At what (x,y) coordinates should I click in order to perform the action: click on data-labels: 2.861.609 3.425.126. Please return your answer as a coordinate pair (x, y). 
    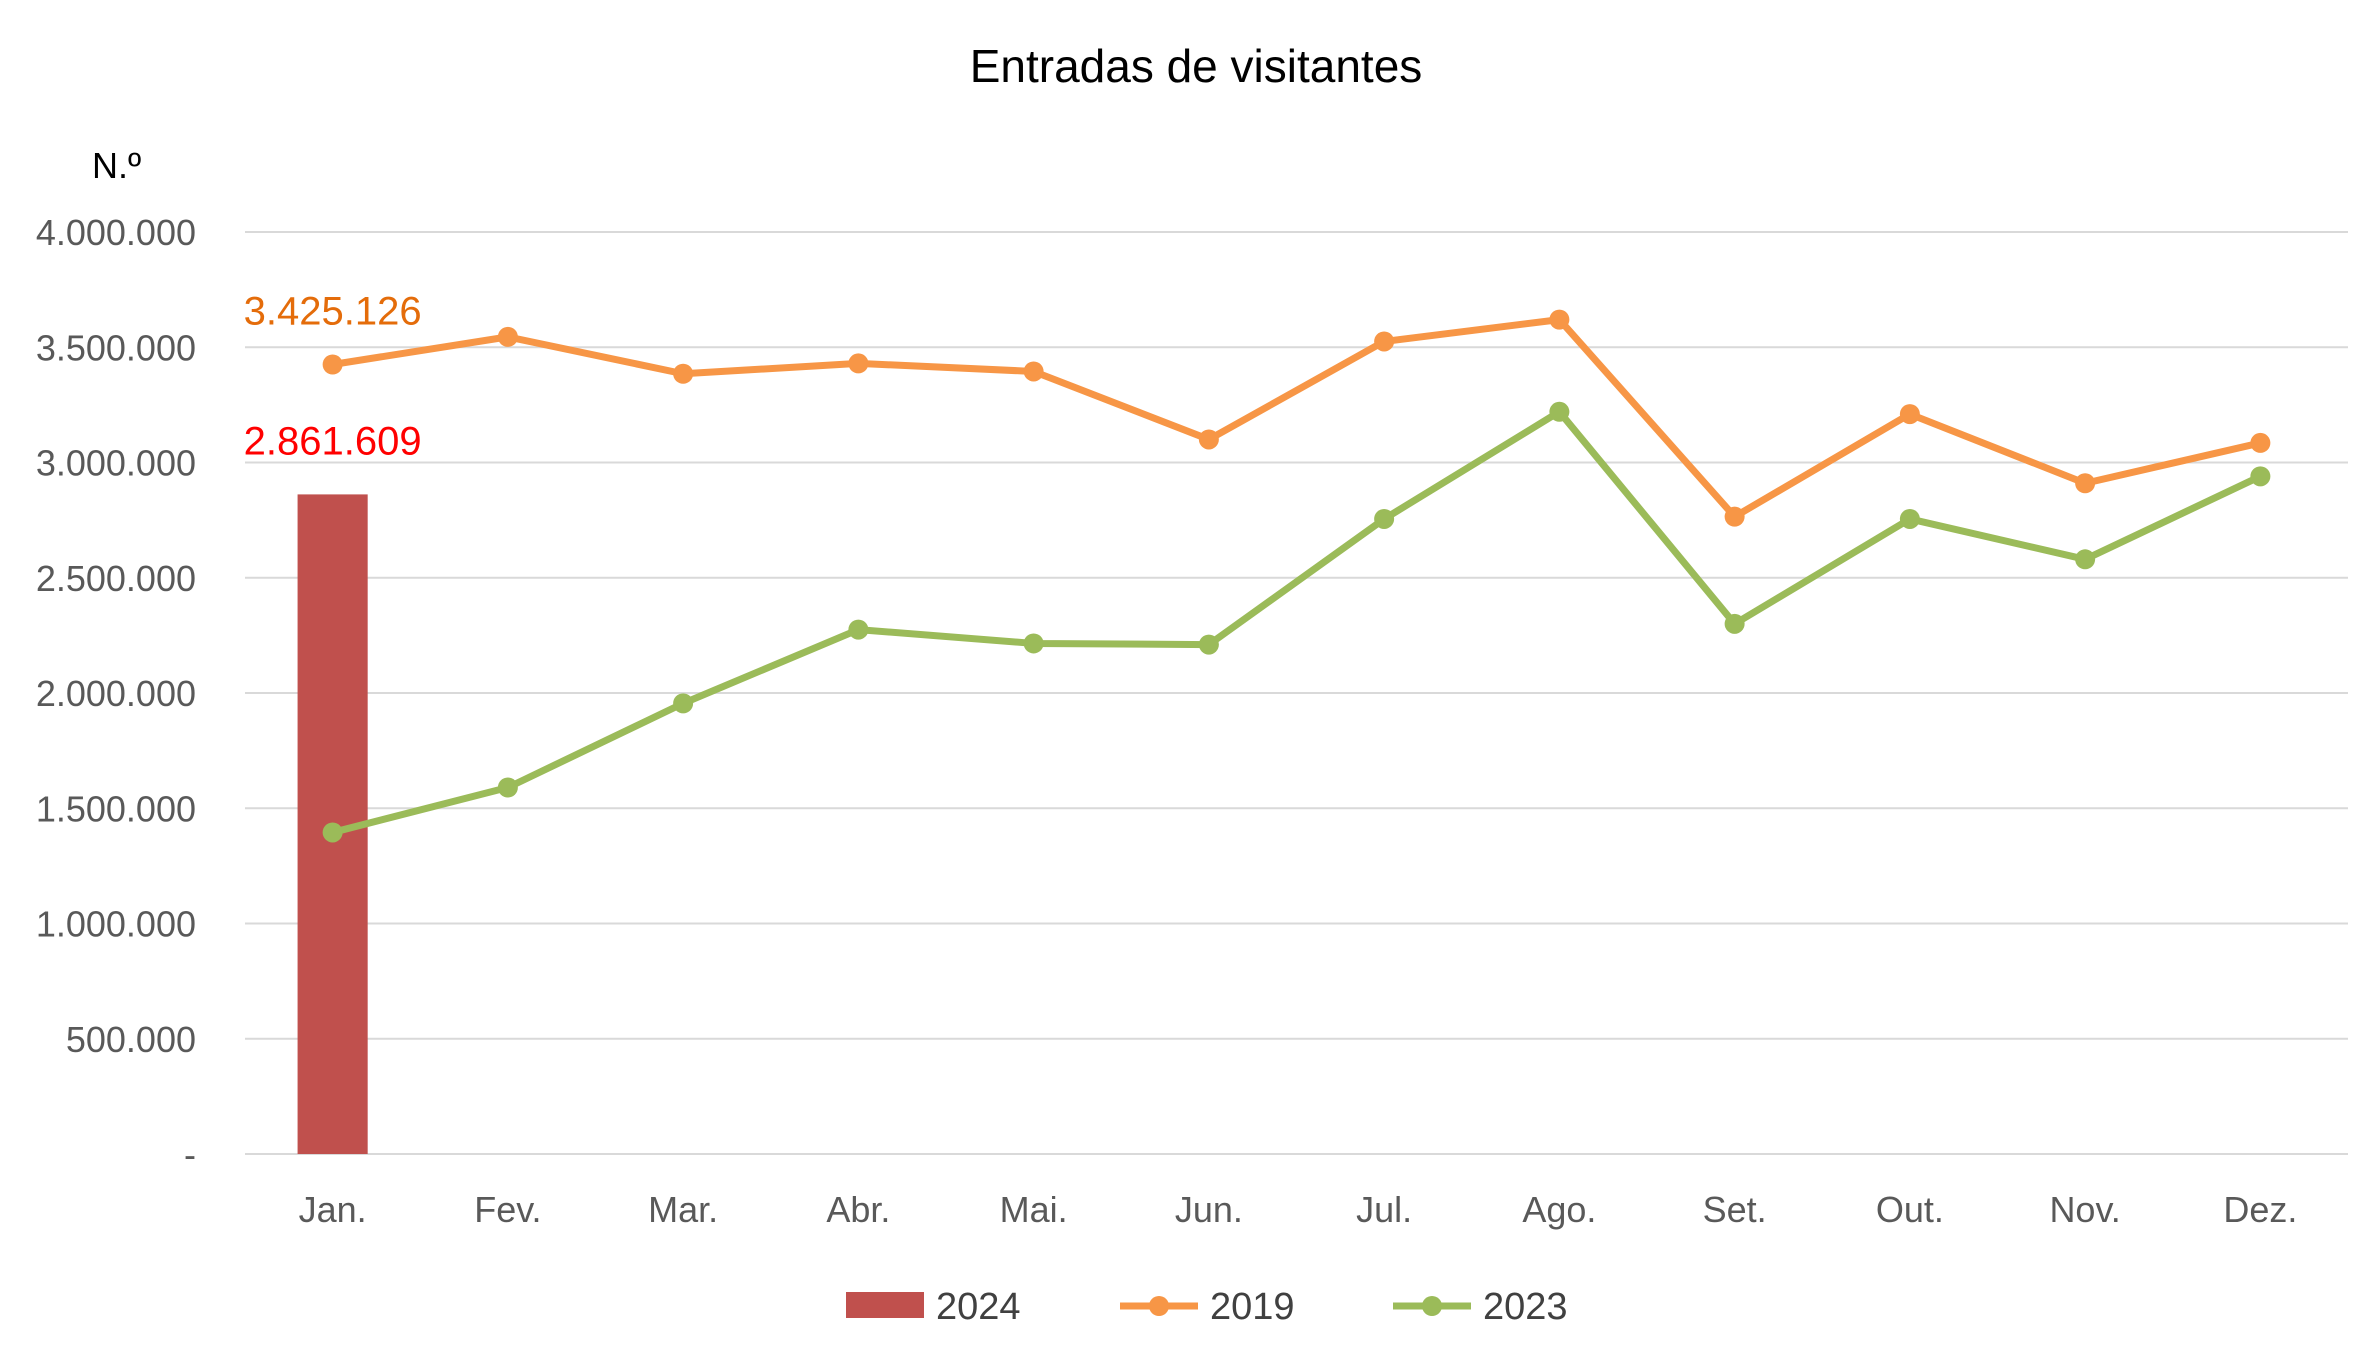
    Looking at the image, I should click on (333, 377).